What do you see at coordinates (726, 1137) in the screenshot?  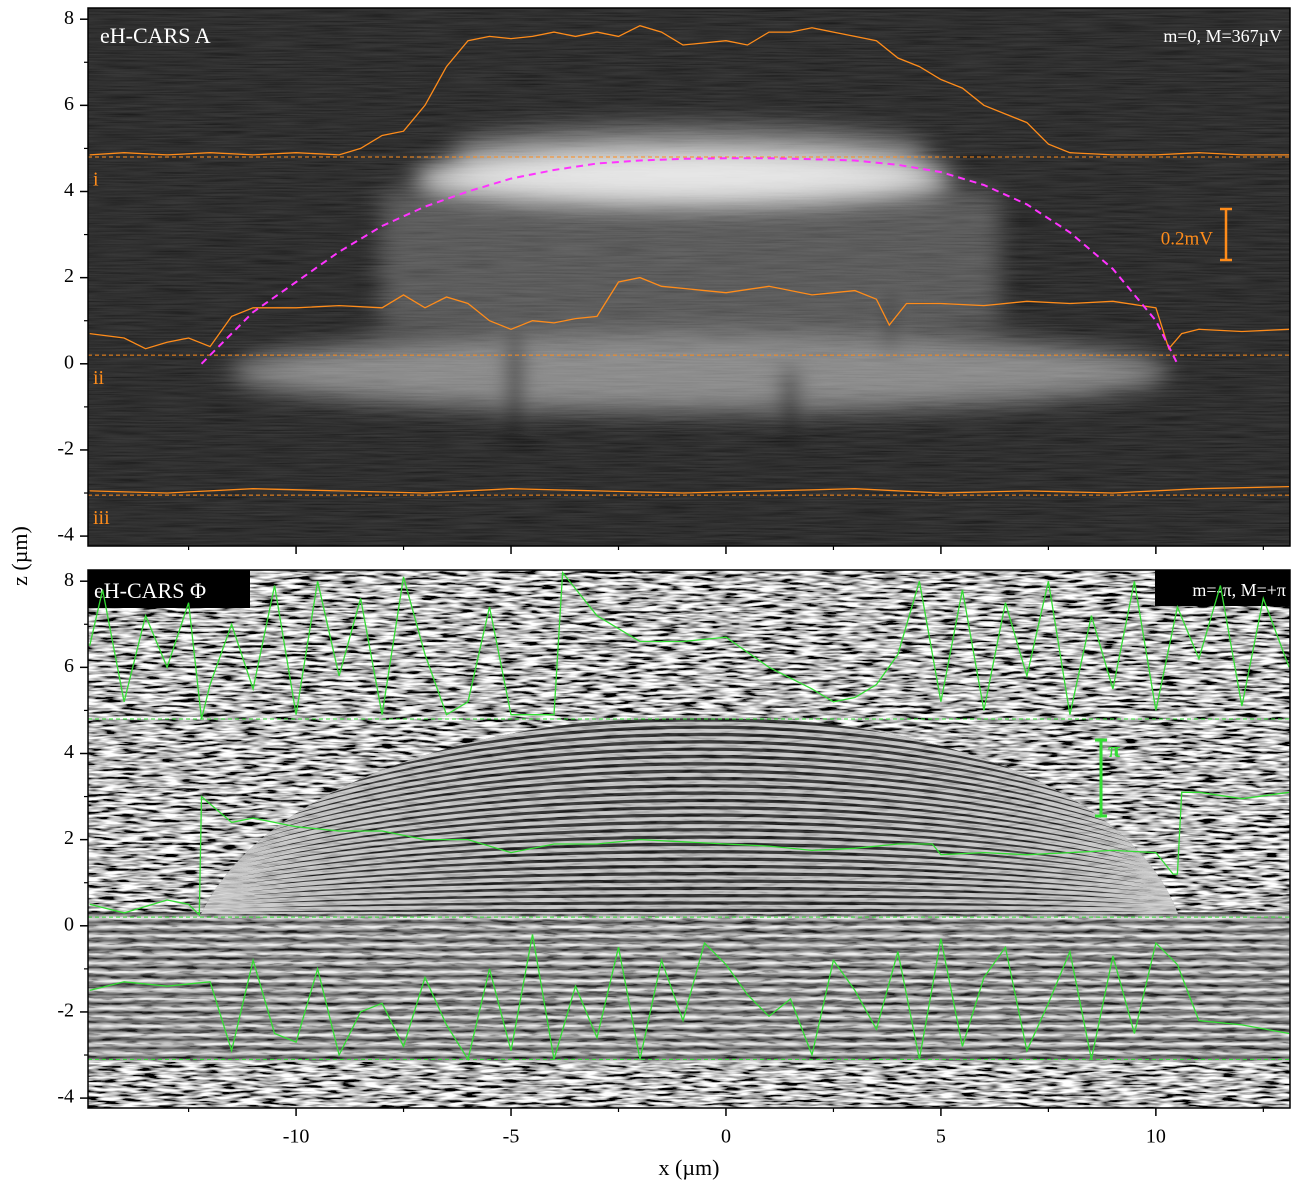 I see `x-tick-label: 0` at bounding box center [726, 1137].